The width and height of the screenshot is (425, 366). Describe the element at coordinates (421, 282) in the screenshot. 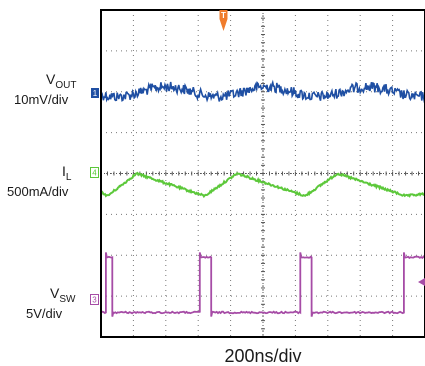

I see `level-arrow-icon` at that location.